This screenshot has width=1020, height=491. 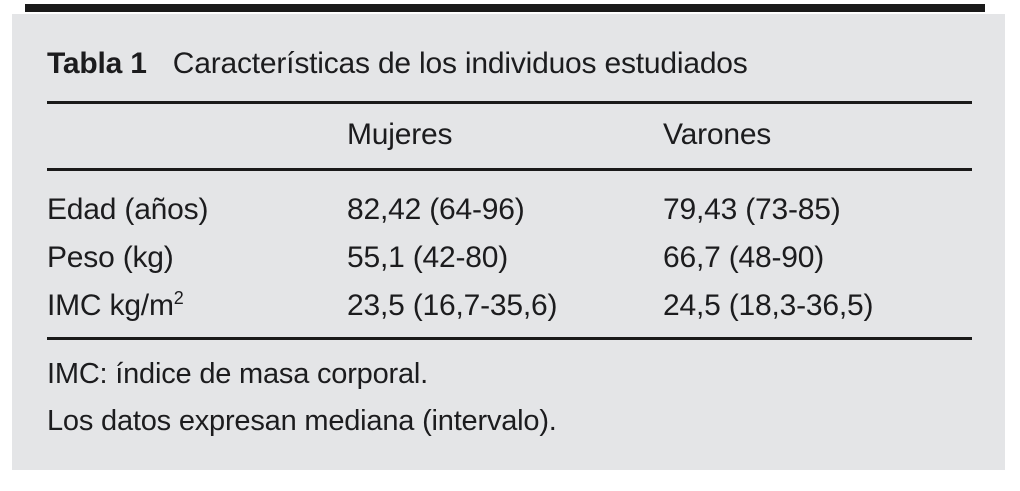 I want to click on cell-mujeres: 55,1 (42-80), so click(x=428, y=257).